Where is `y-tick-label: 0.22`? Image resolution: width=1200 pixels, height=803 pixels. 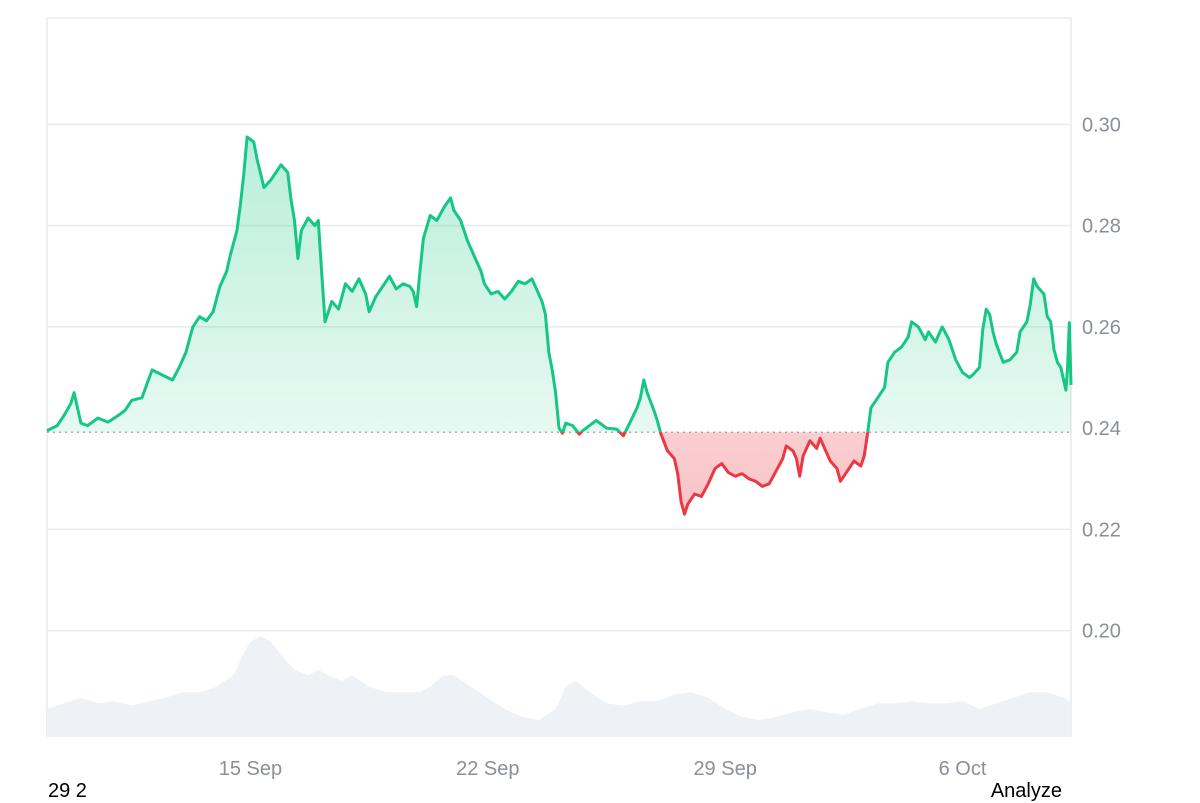
y-tick-label: 0.22 is located at coordinates (1101, 530).